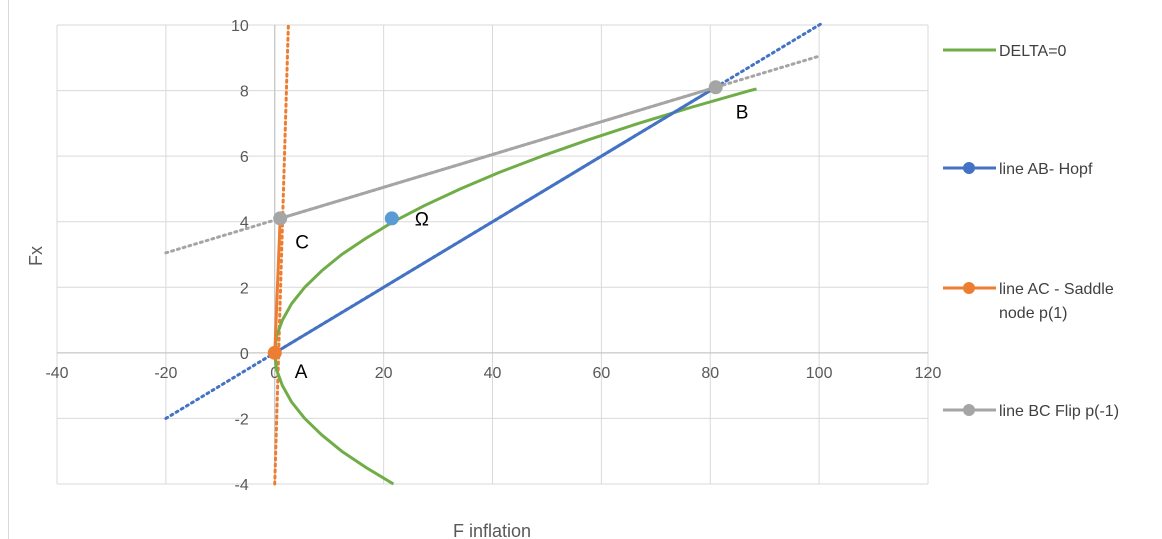 The height and width of the screenshot is (539, 1162). What do you see at coordinates (277, 285) in the screenshot?
I see `ac-line` at bounding box center [277, 285].